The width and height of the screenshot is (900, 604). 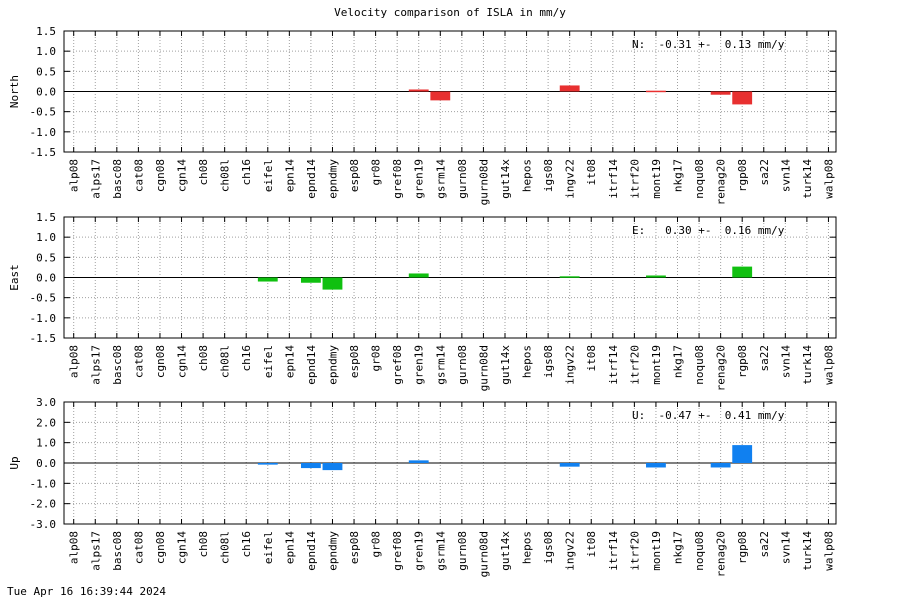 I want to click on timestamp: Tue Apr 16 16:39:44 2024, so click(x=86, y=591).